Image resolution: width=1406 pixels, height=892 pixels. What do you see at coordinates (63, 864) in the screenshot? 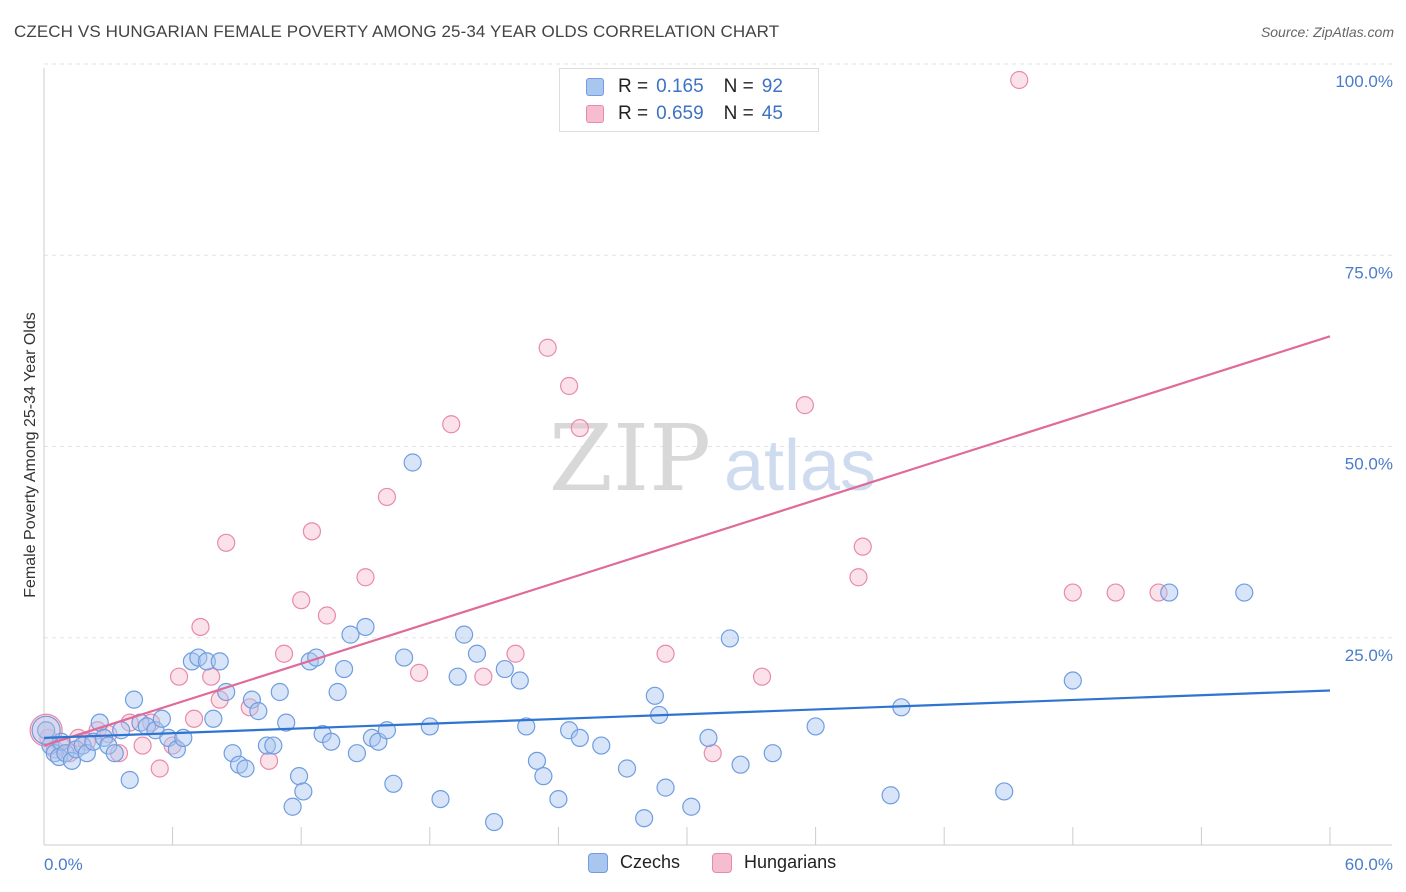
I see `x-tick-label-min: 0.0%` at bounding box center [63, 864].